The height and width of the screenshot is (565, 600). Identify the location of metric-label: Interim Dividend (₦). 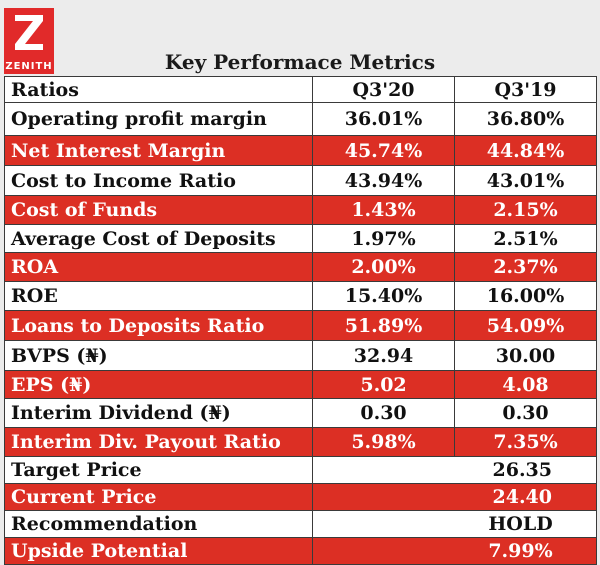
(158, 413).